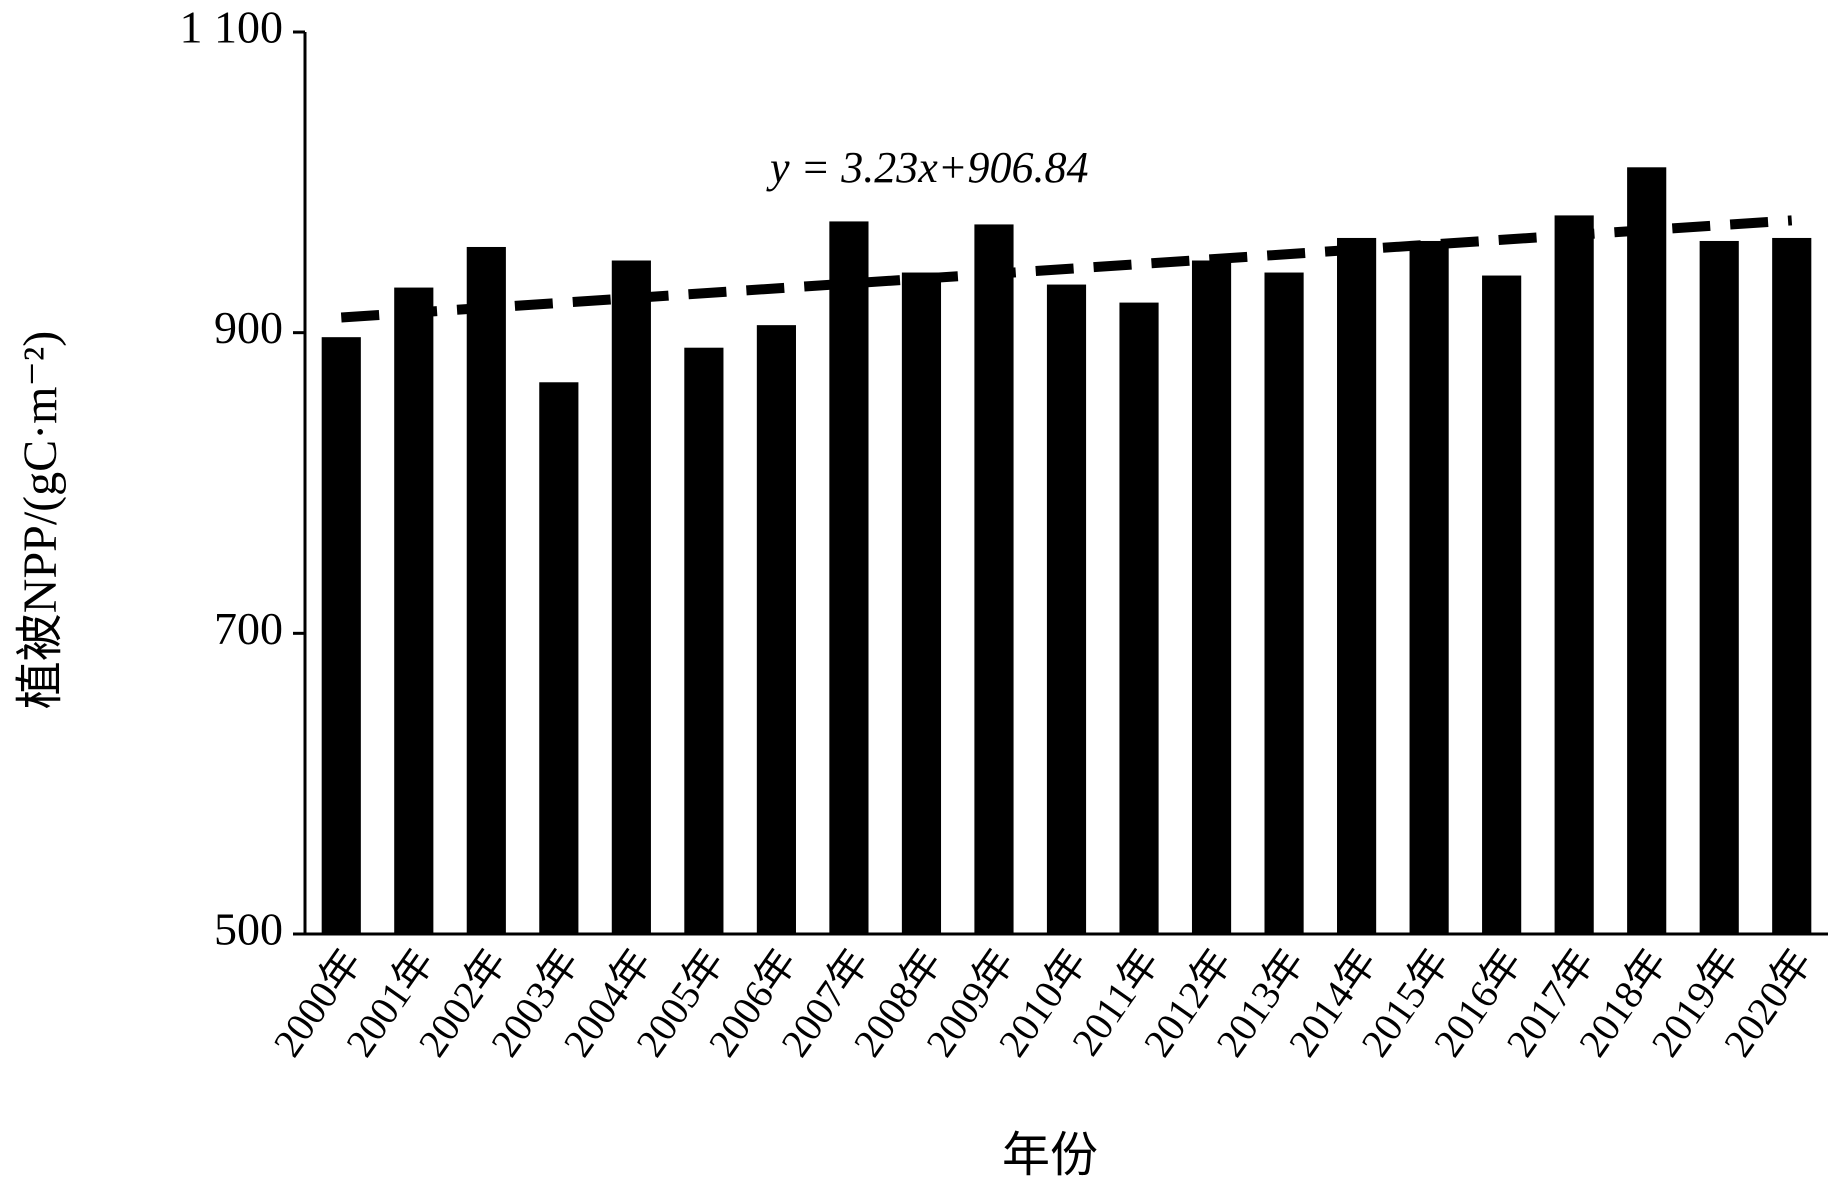 The width and height of the screenshot is (1843, 1190). What do you see at coordinates (1066, 269) in the screenshot?
I see `trend-line` at bounding box center [1066, 269].